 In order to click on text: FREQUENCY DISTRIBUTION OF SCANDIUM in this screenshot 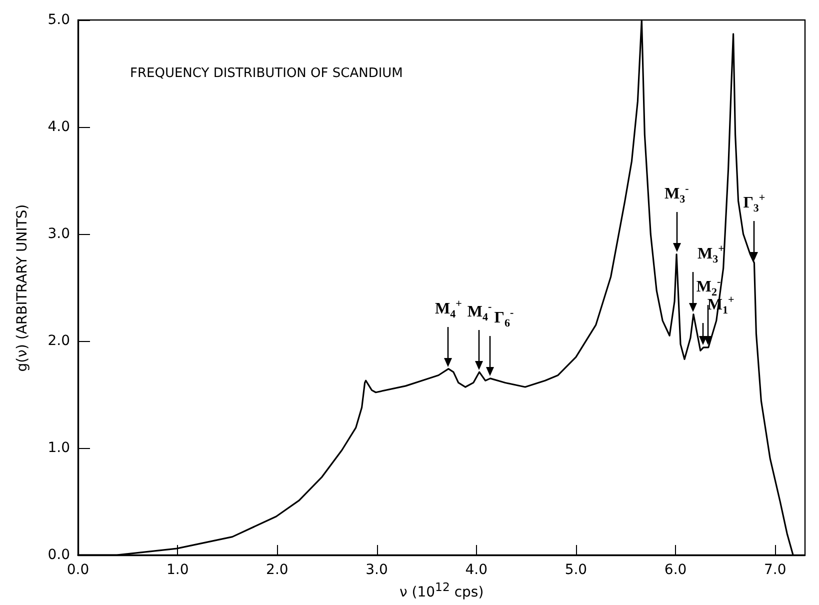, I will do `click(266, 73)`.